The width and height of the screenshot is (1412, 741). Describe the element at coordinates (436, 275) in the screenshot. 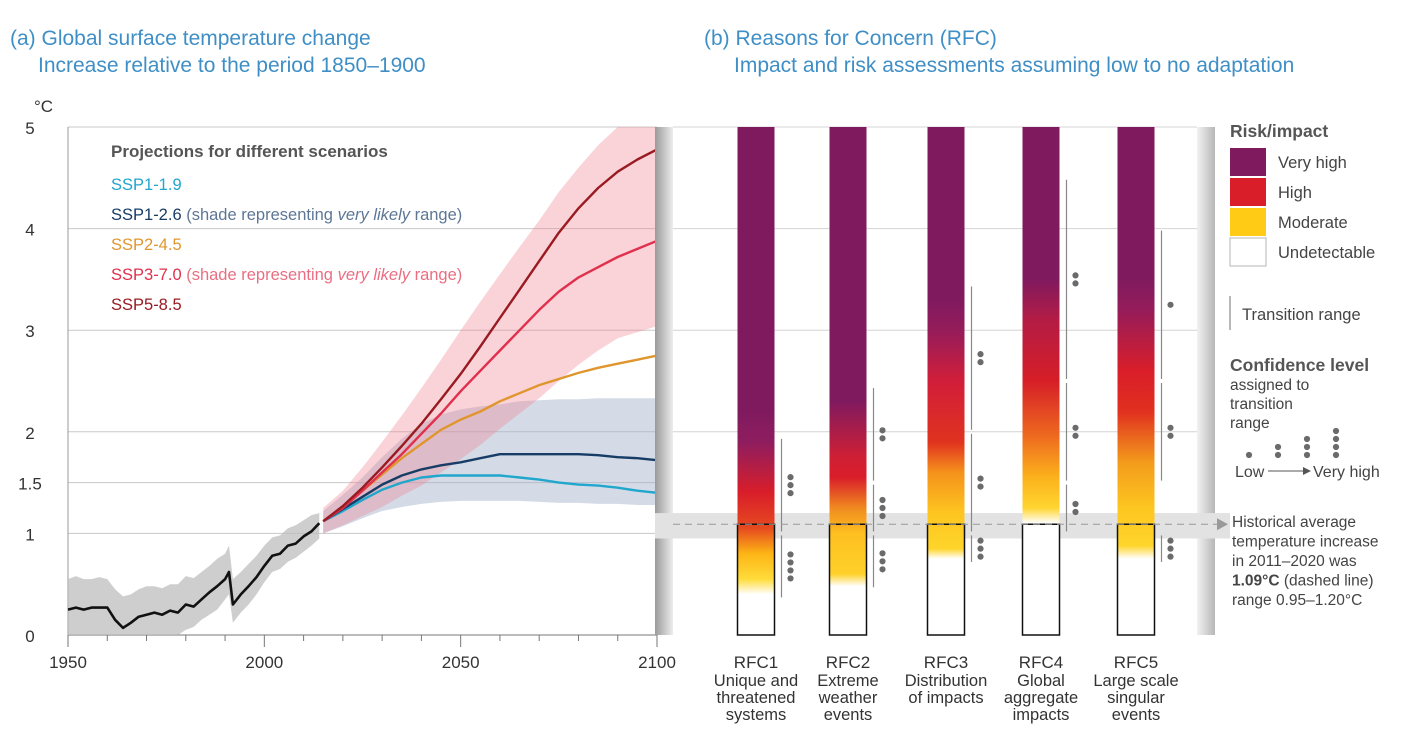

I see `legend-note-end: range)` at that location.